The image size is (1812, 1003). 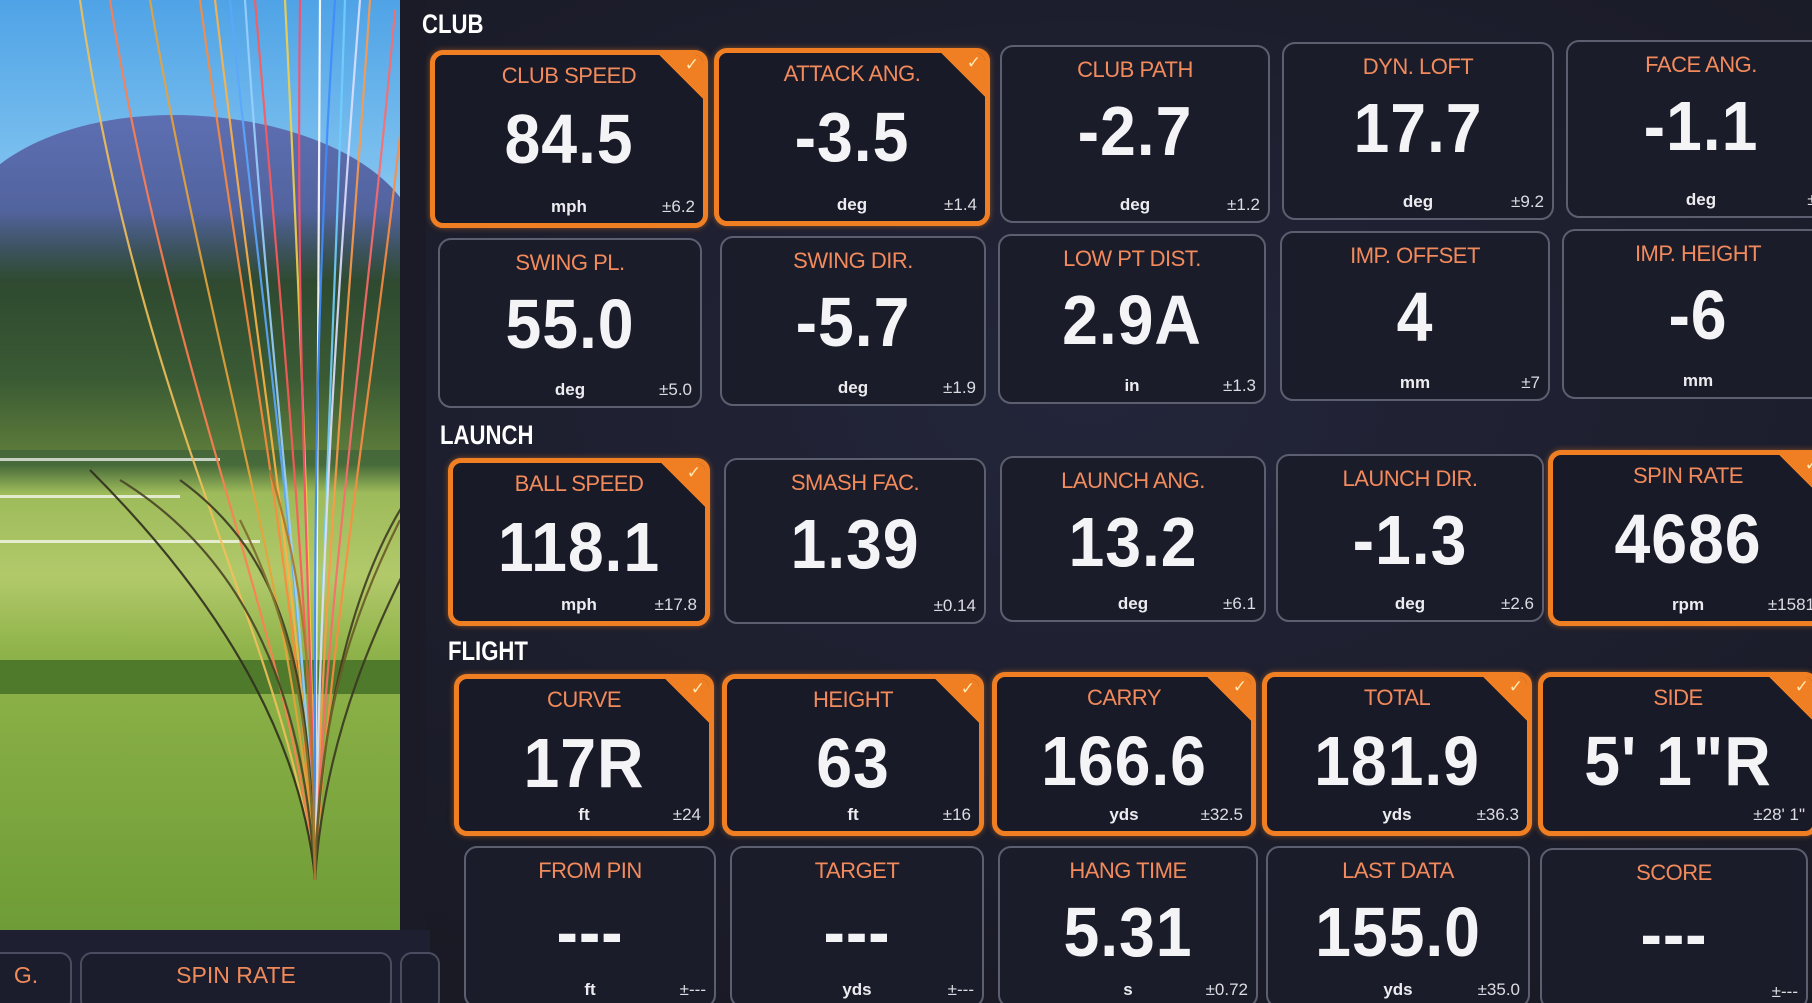 What do you see at coordinates (1128, 870) in the screenshot?
I see `metric-label: HANG TIME` at bounding box center [1128, 870].